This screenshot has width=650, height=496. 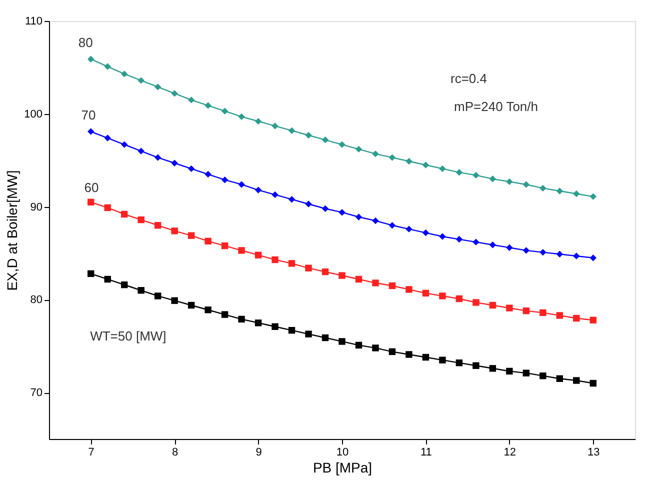 I want to click on y-tick-label: 90, so click(x=36, y=207).